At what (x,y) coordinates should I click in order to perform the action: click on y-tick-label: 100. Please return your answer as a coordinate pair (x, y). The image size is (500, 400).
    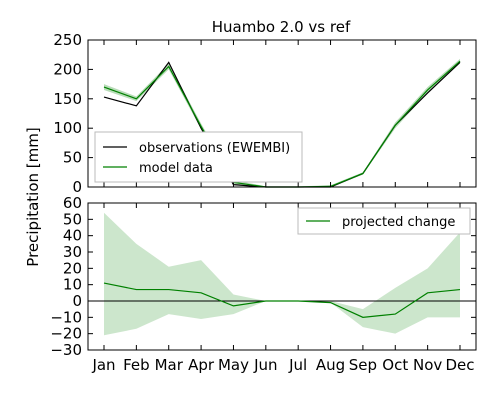
    Looking at the image, I should click on (67, 128).